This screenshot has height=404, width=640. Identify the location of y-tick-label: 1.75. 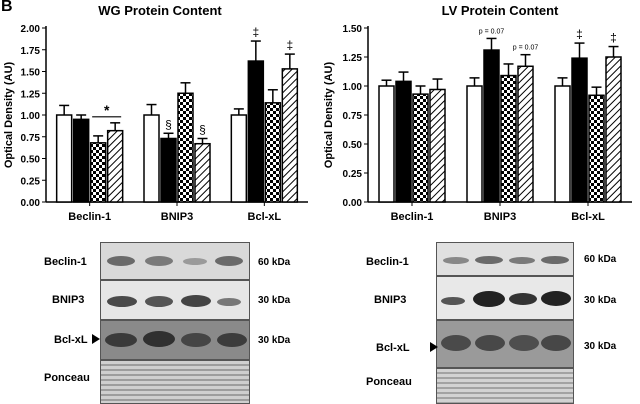
(31, 51).